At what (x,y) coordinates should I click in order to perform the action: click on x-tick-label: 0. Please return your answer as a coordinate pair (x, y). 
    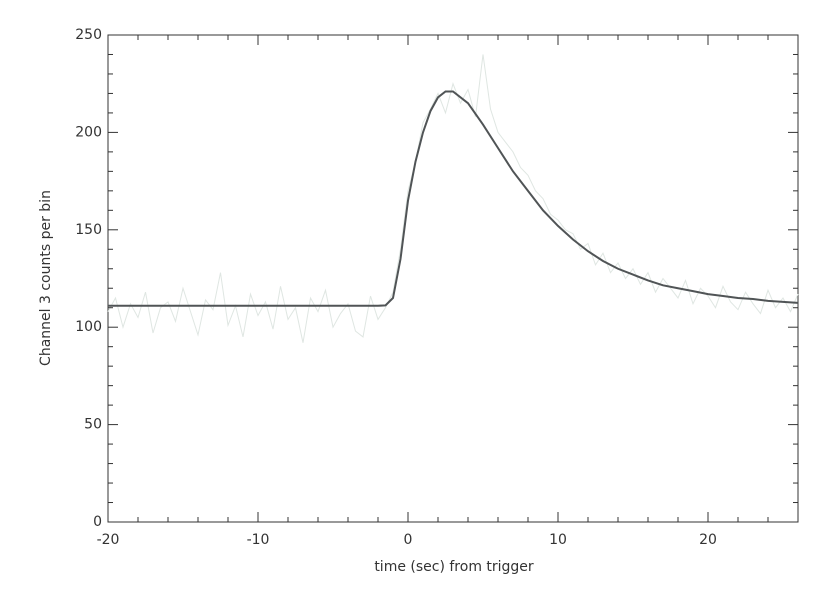
    Looking at the image, I should click on (408, 540).